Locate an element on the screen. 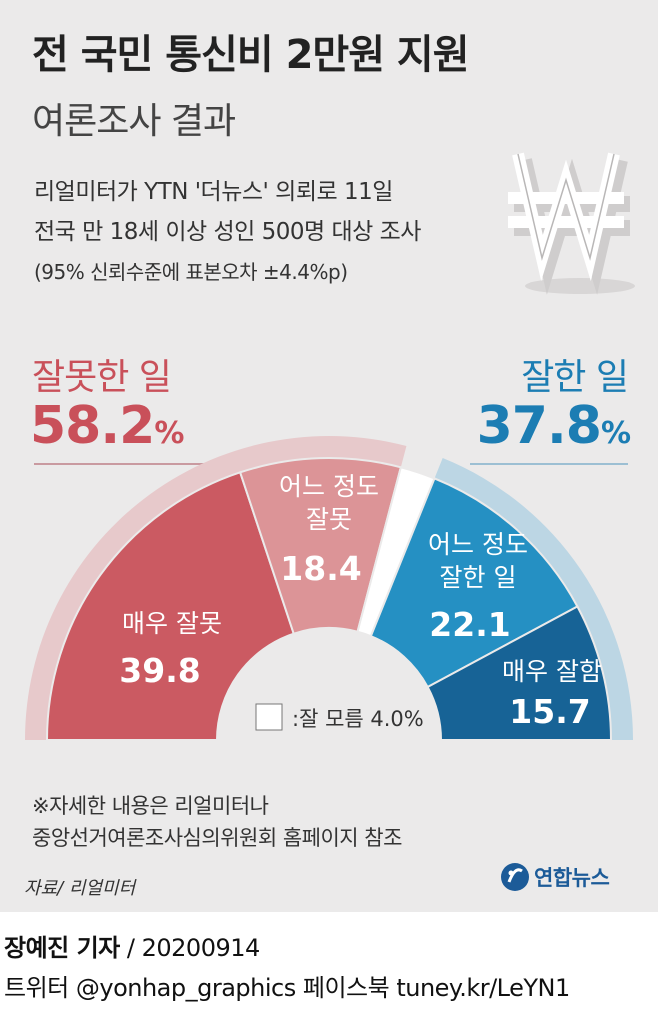 Image resolution: width=658 pixels, height=1010 pixels. survey-info-line-2: 전국 만 18세 이상 성인 500명 대상 조사 is located at coordinates (227, 232).